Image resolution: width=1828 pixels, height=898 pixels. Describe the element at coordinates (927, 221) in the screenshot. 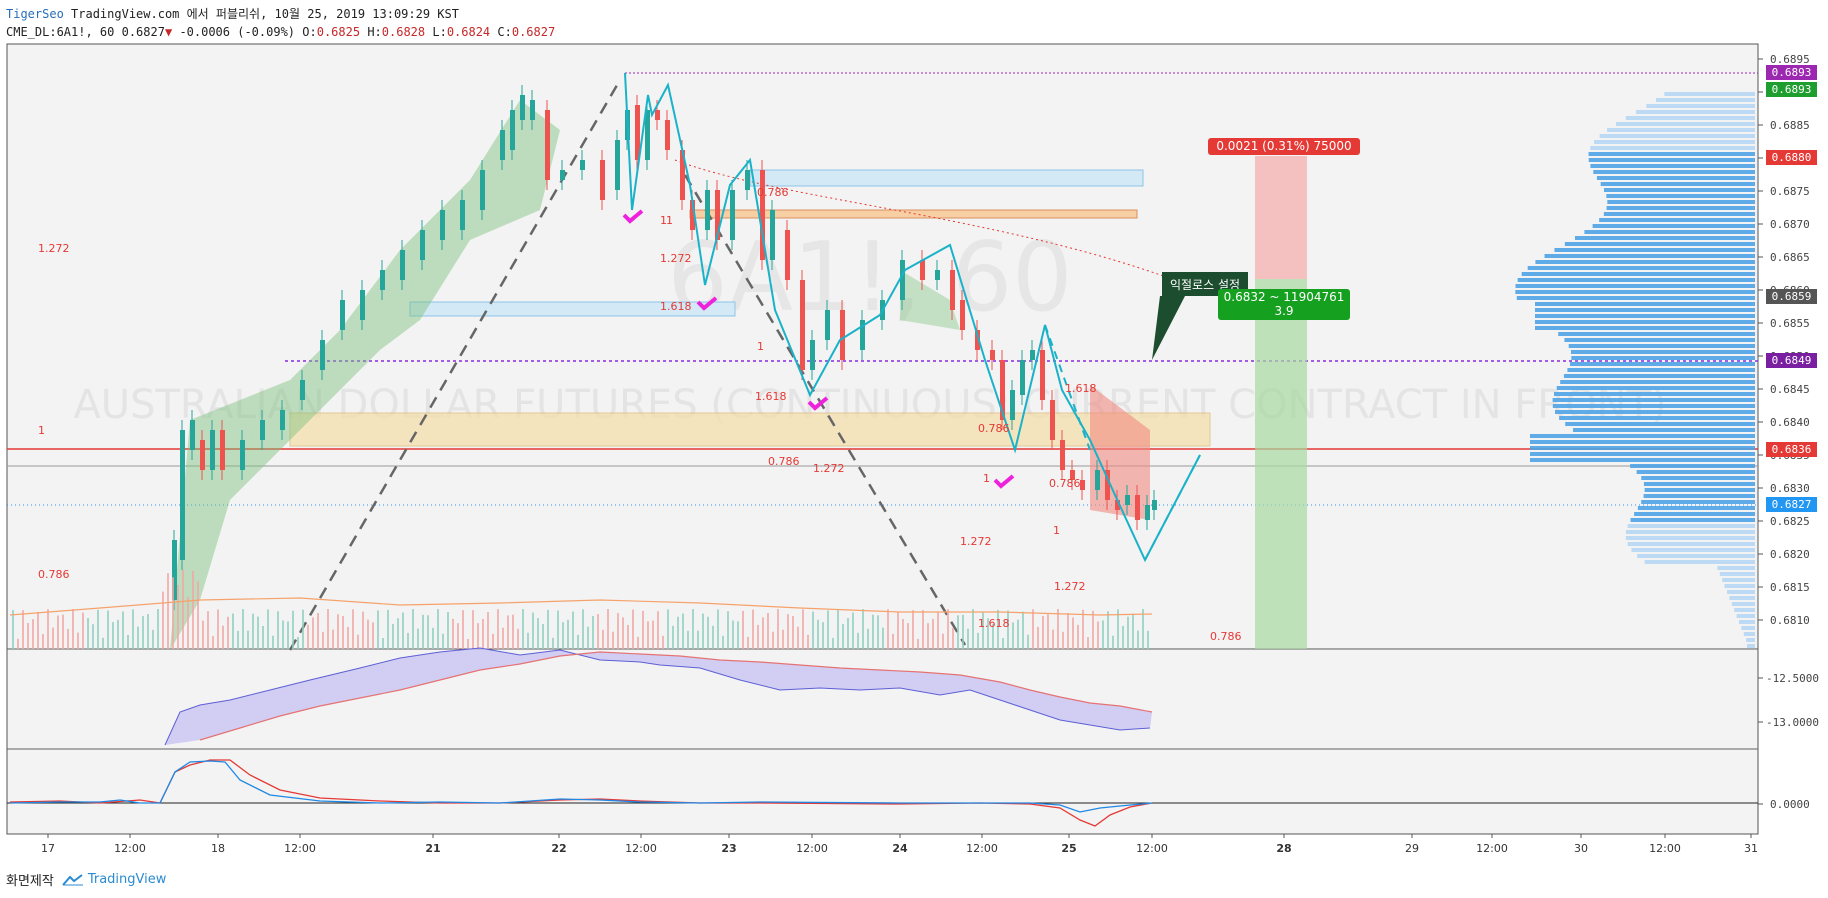

I see `moving-average-line` at that location.